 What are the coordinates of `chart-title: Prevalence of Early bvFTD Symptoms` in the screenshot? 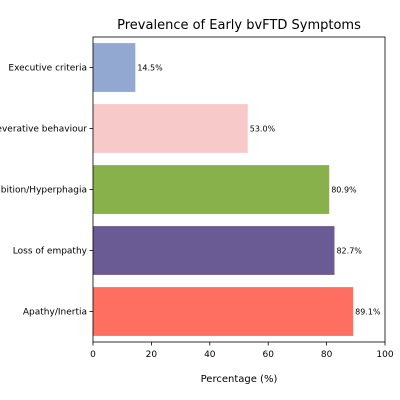 It's located at (239, 25).